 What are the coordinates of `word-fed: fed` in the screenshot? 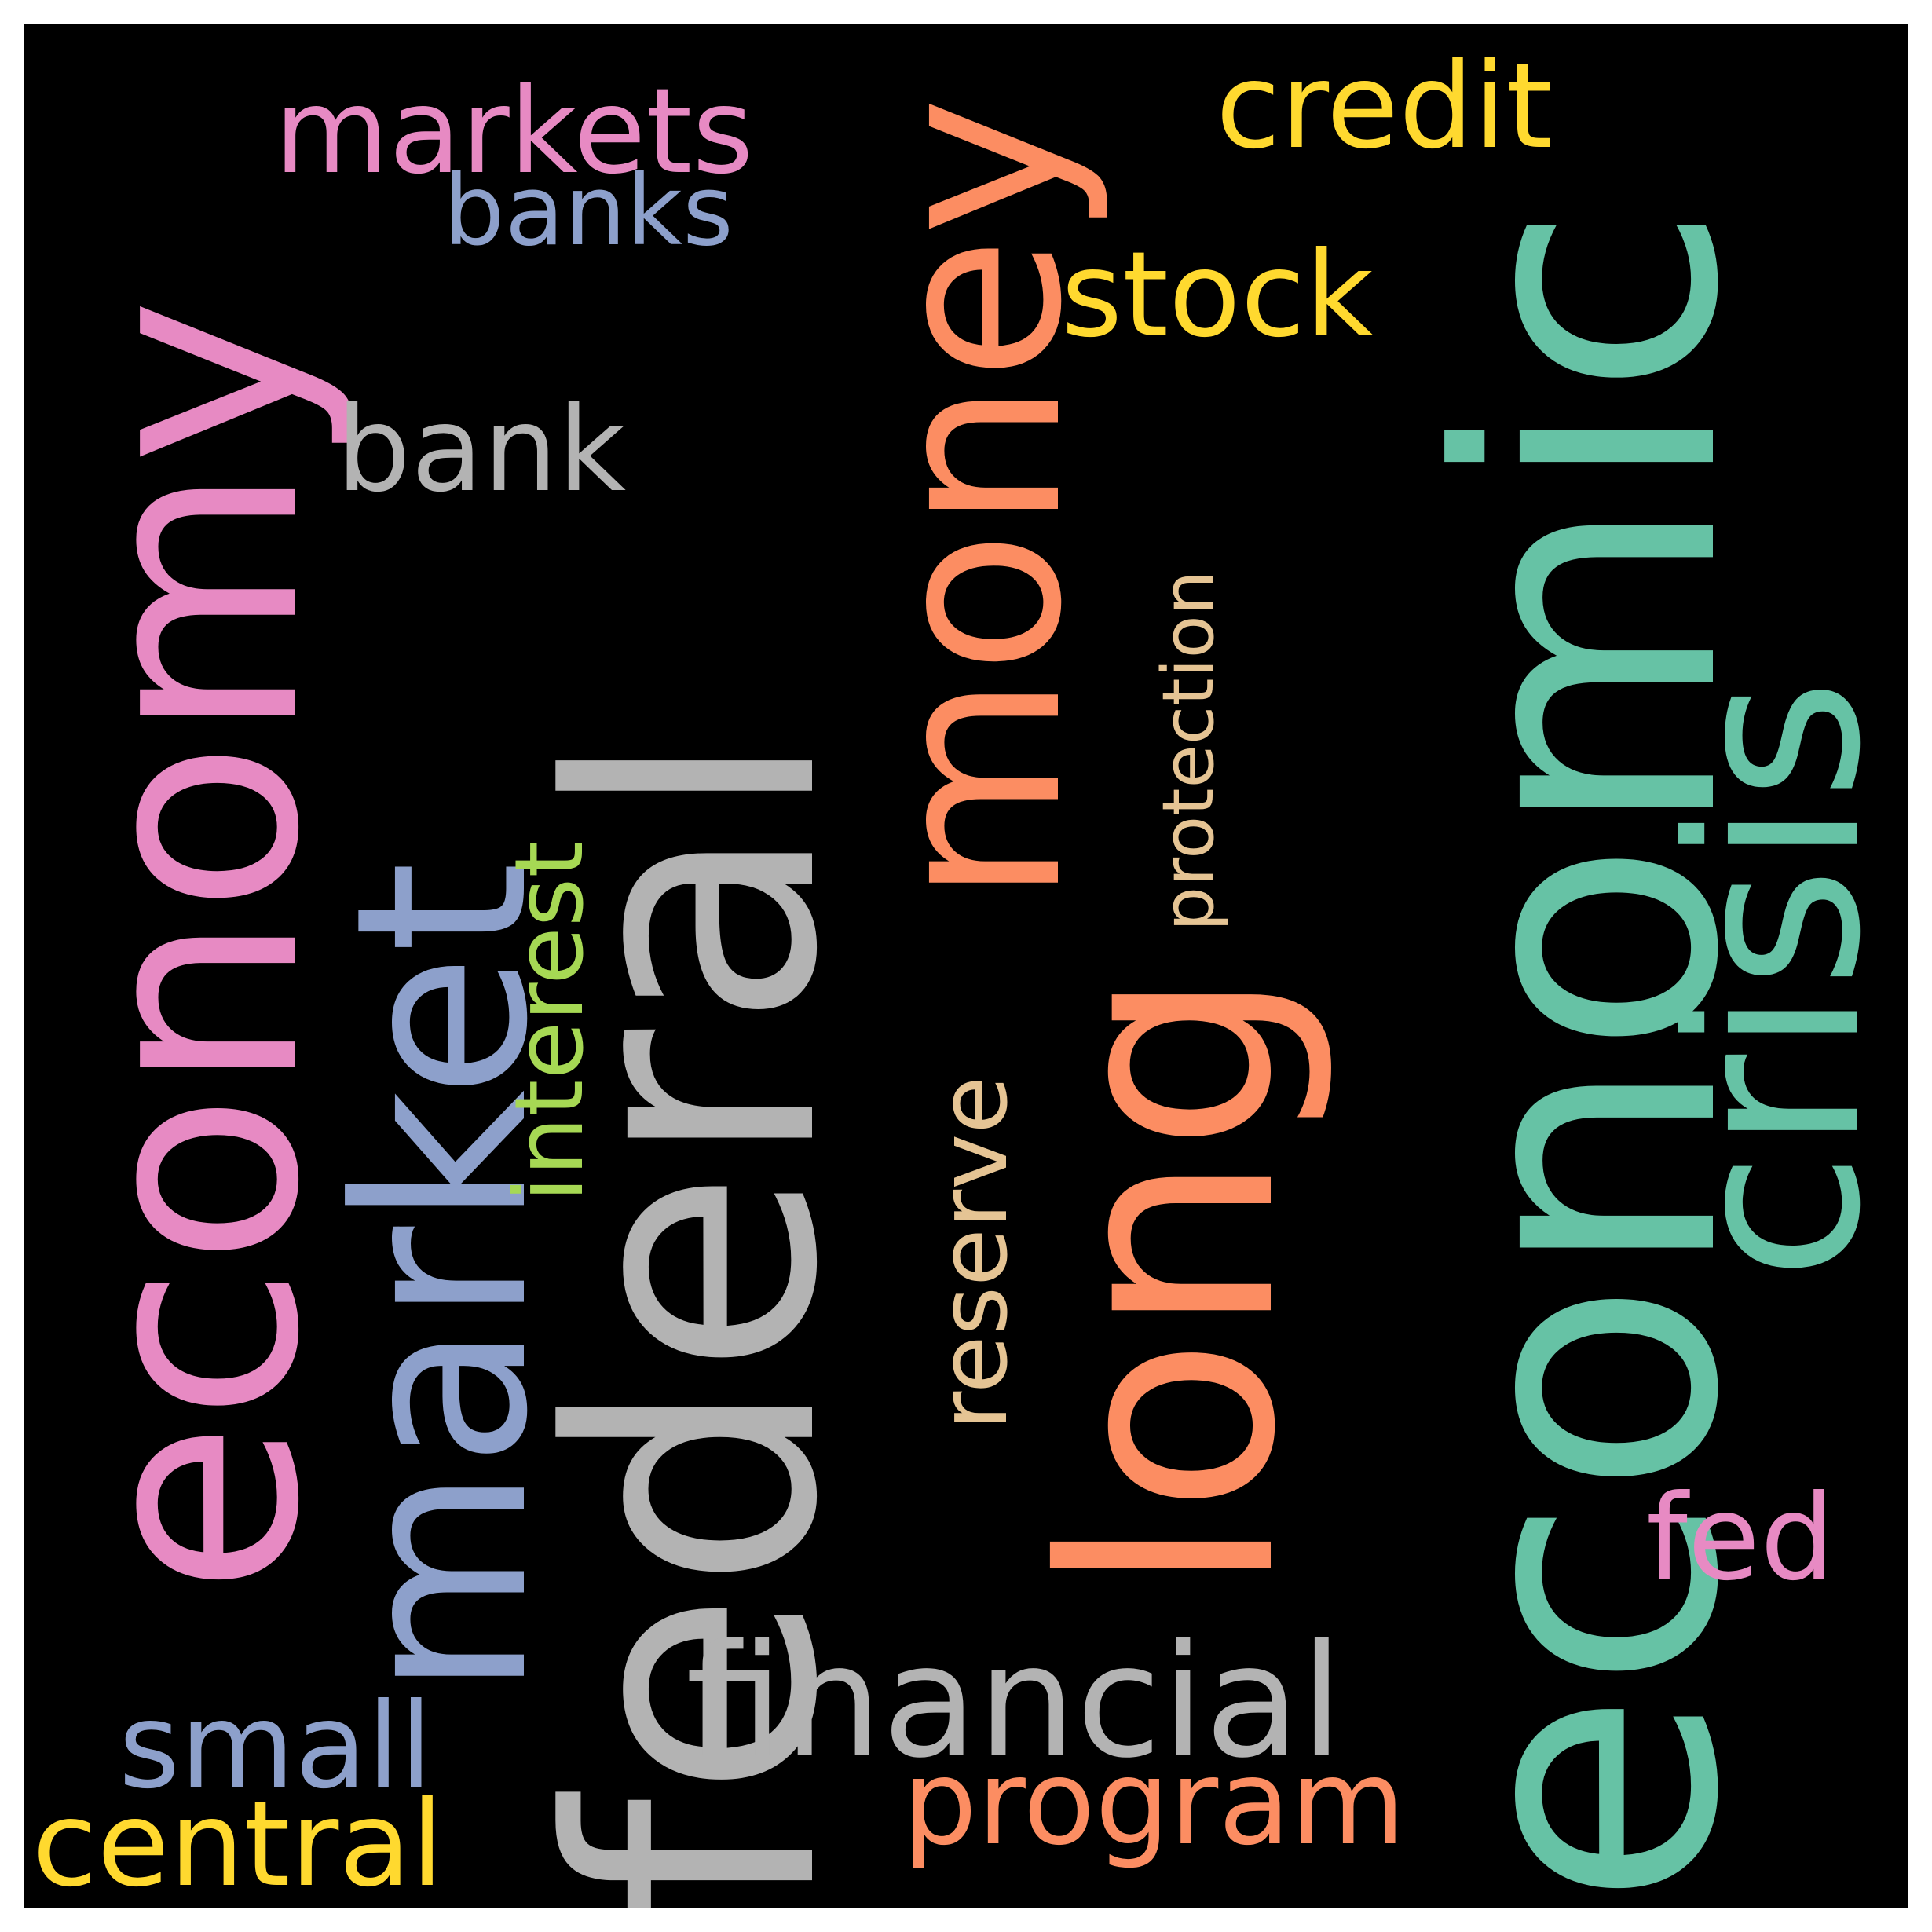 It's located at (1740, 1539).